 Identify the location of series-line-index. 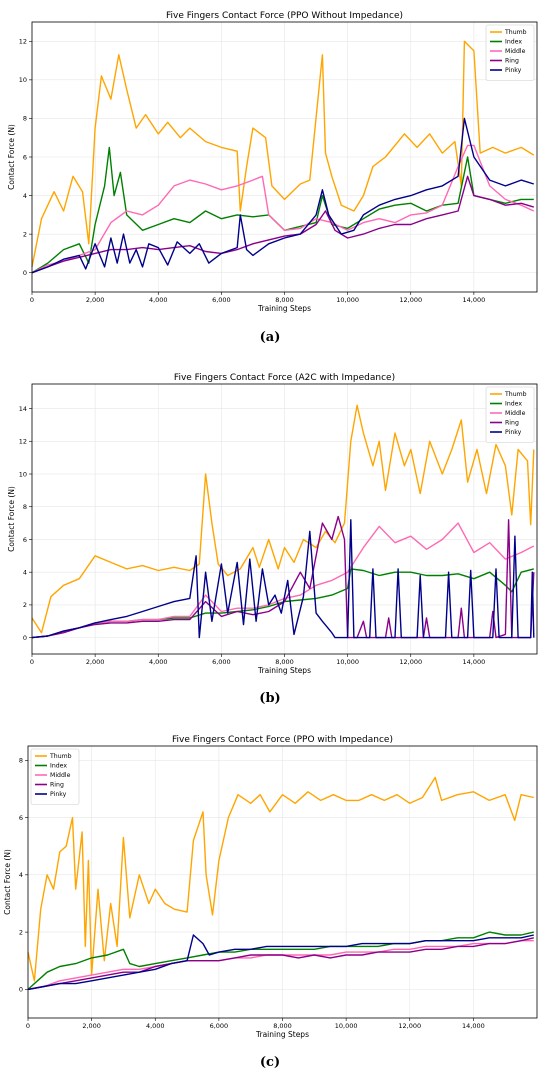
(280, 960).